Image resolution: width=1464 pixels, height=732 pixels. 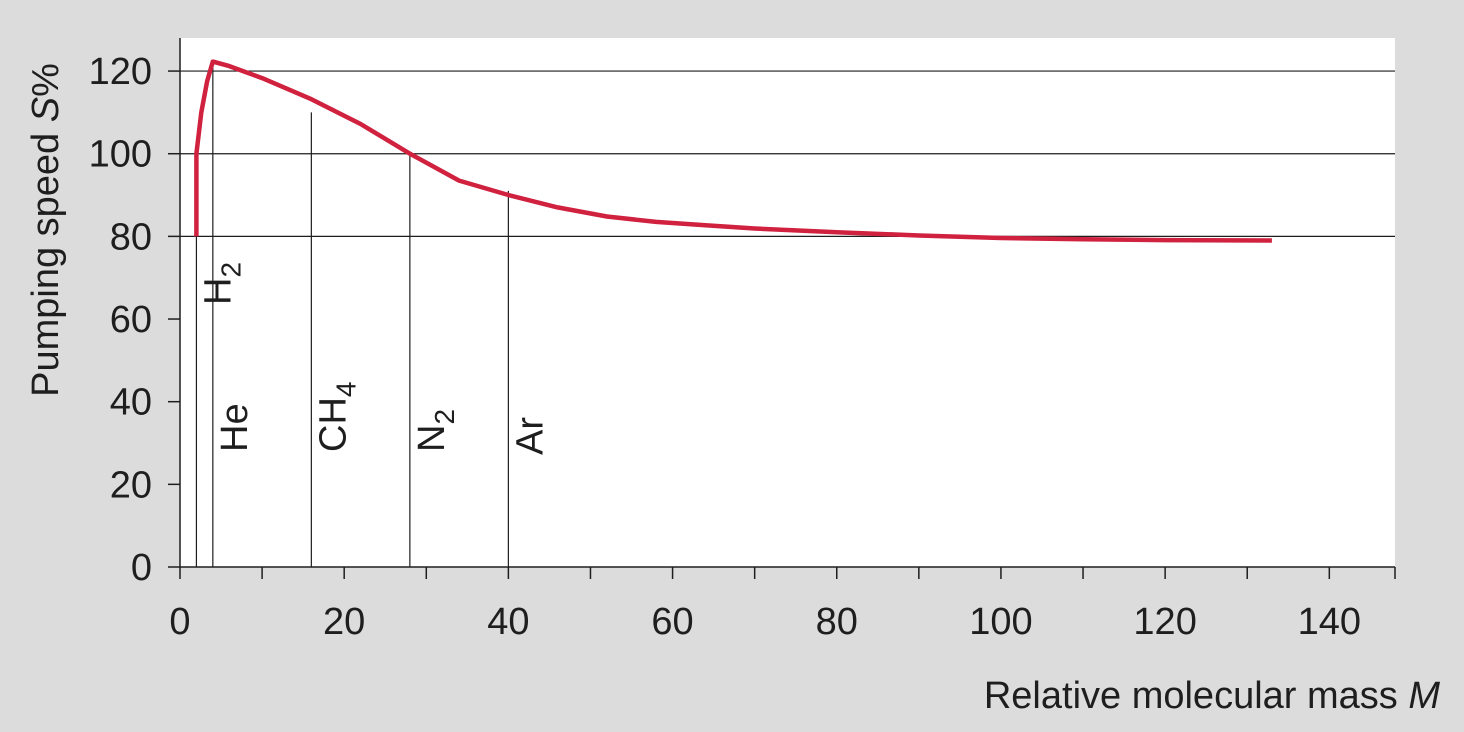 I want to click on y-axis-label: Pumping speed S%, so click(x=46, y=230).